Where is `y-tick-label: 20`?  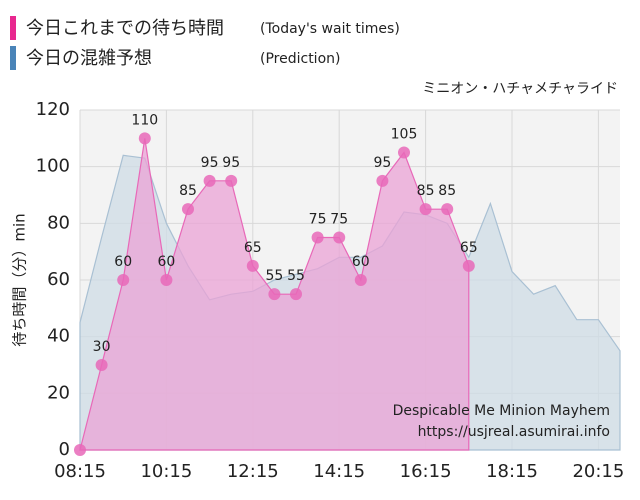 y-tick-label: 20 is located at coordinates (58, 392).